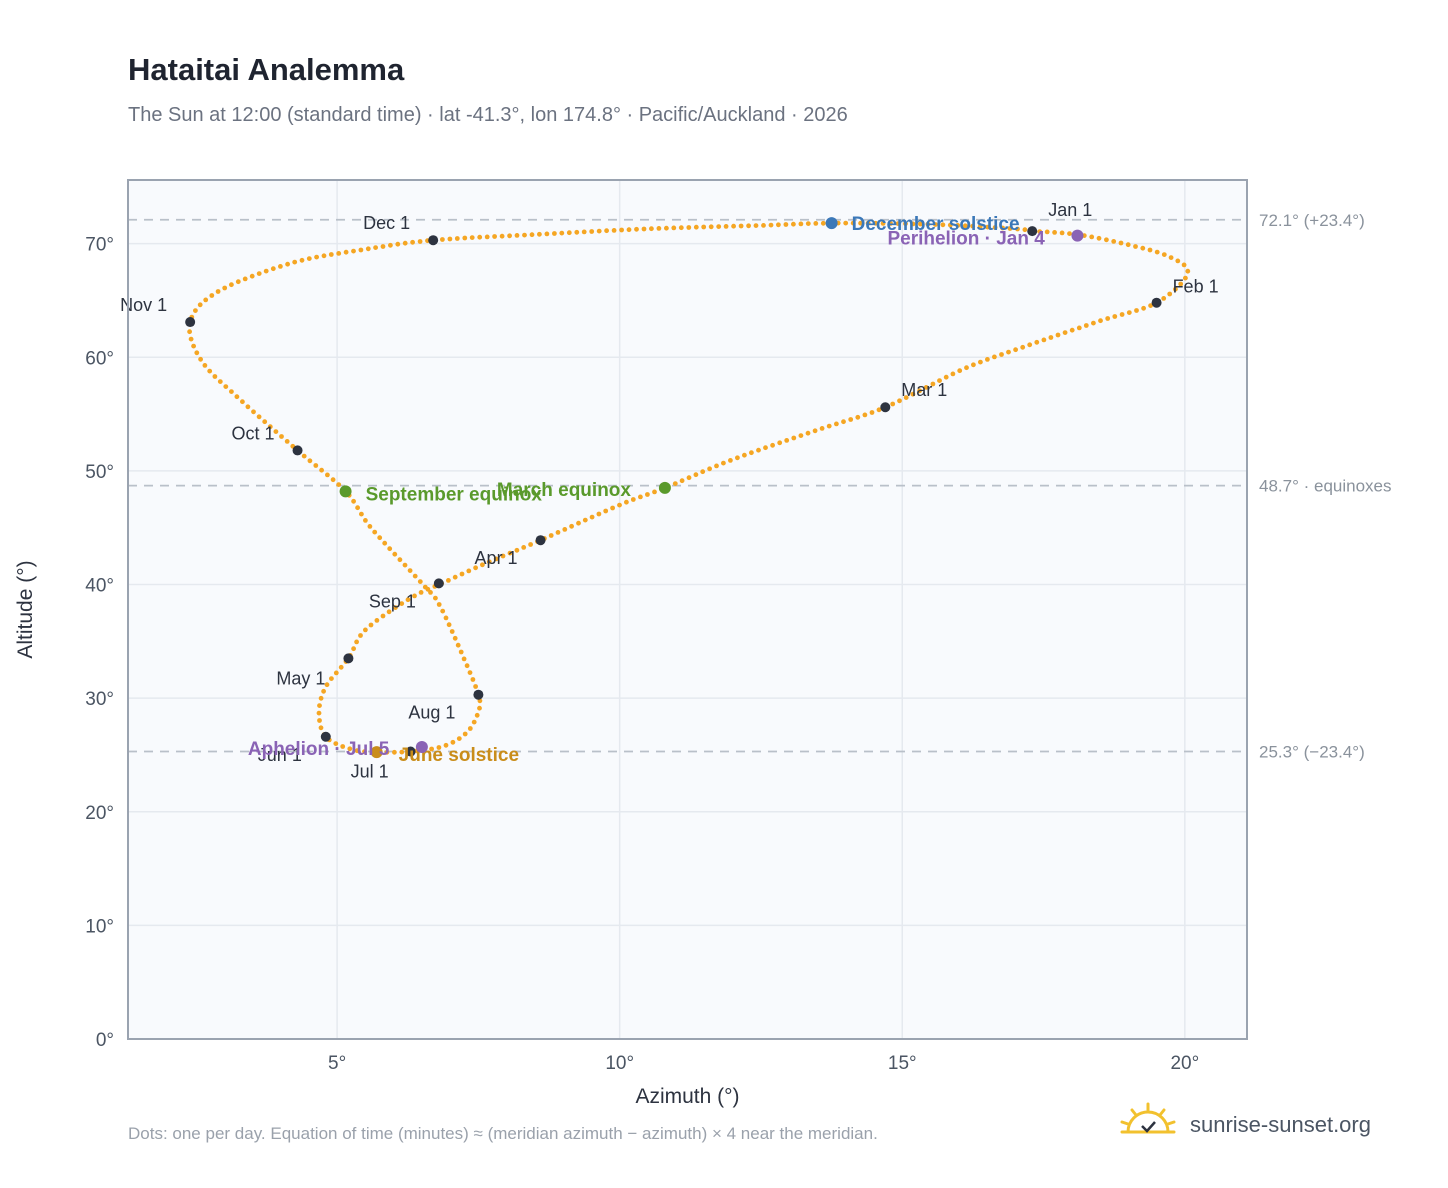 The image size is (1448, 1188). What do you see at coordinates (431, 713) in the screenshot?
I see `month-label: Aug 1` at bounding box center [431, 713].